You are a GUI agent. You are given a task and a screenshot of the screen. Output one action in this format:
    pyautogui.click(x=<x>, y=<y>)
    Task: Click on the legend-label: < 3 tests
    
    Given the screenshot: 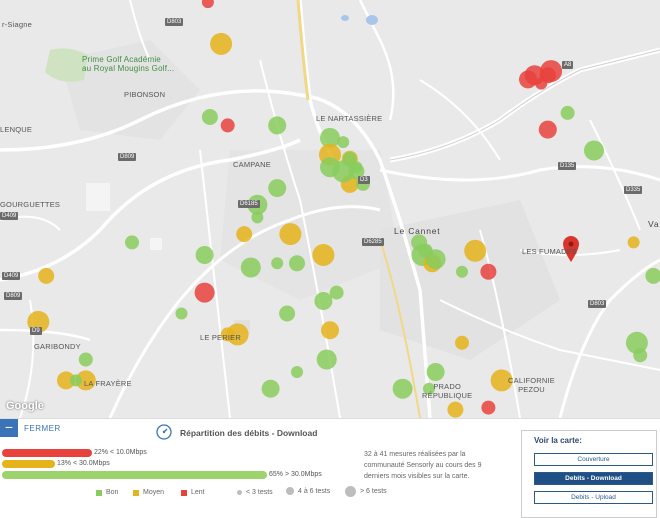 What is the action you would take?
    pyautogui.click(x=259, y=492)
    